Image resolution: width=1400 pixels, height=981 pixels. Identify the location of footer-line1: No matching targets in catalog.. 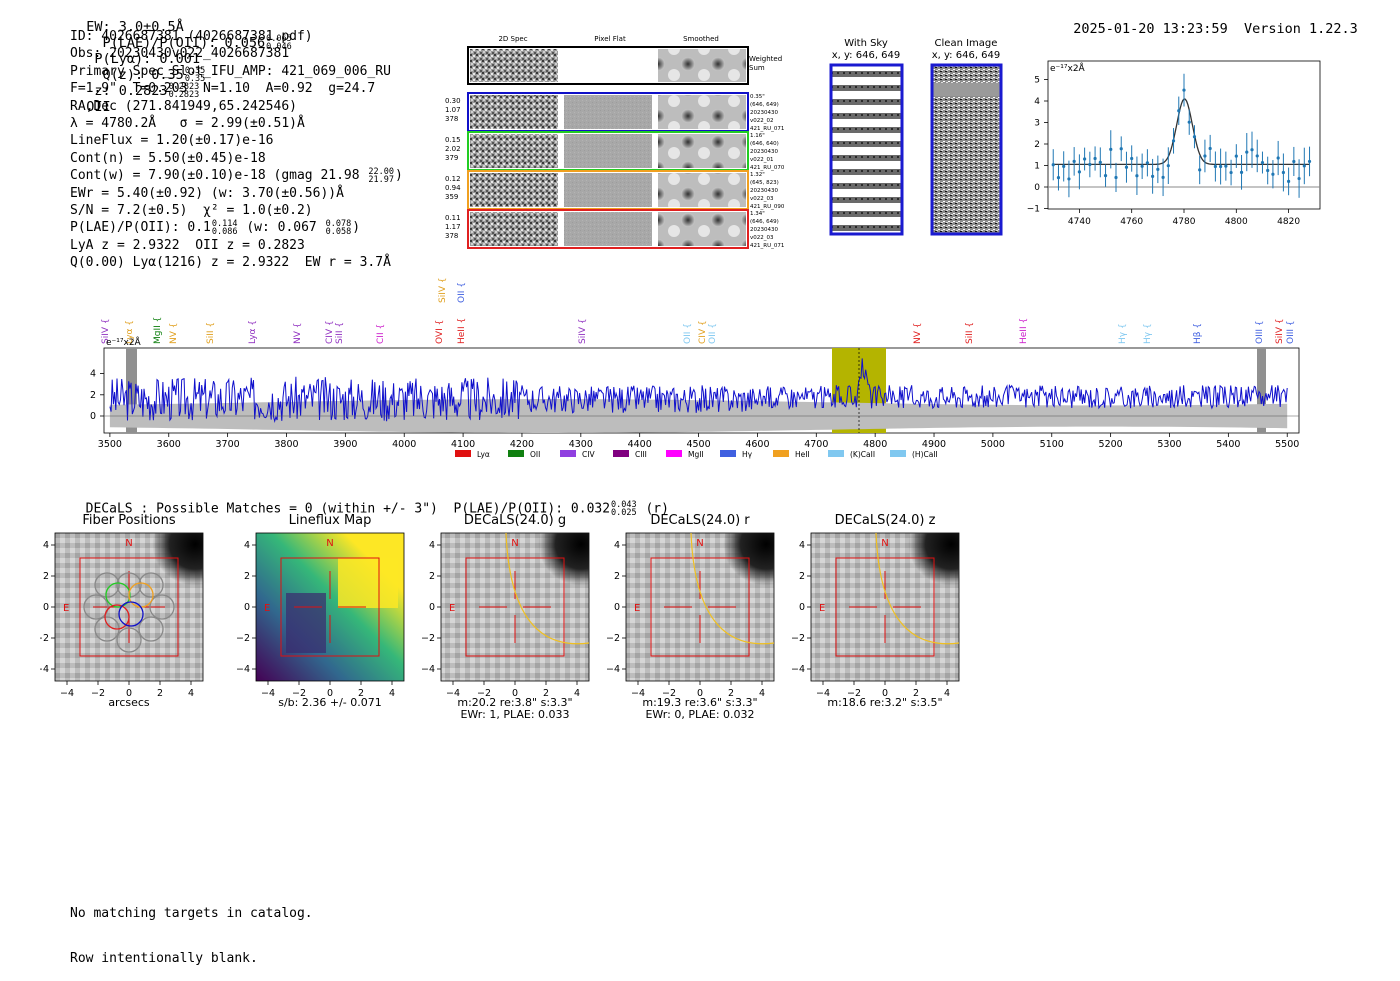
(191, 913).